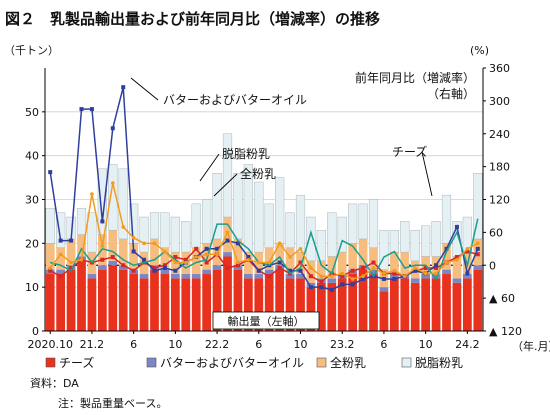 The width and height of the screenshot is (550, 415). I want to click on x-tick-label: 10, so click(426, 344).